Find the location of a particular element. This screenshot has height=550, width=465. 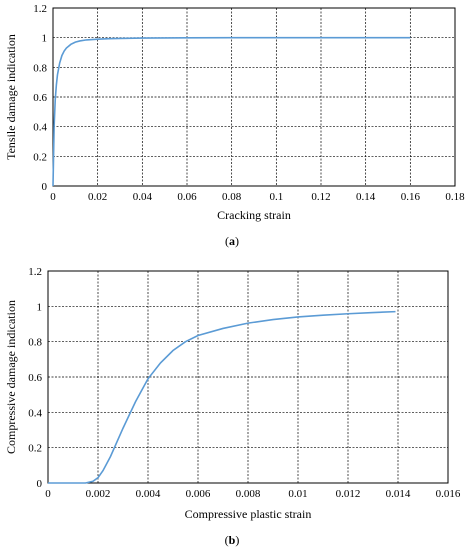

b-ytick-label: 0.8 is located at coordinates (35, 343).